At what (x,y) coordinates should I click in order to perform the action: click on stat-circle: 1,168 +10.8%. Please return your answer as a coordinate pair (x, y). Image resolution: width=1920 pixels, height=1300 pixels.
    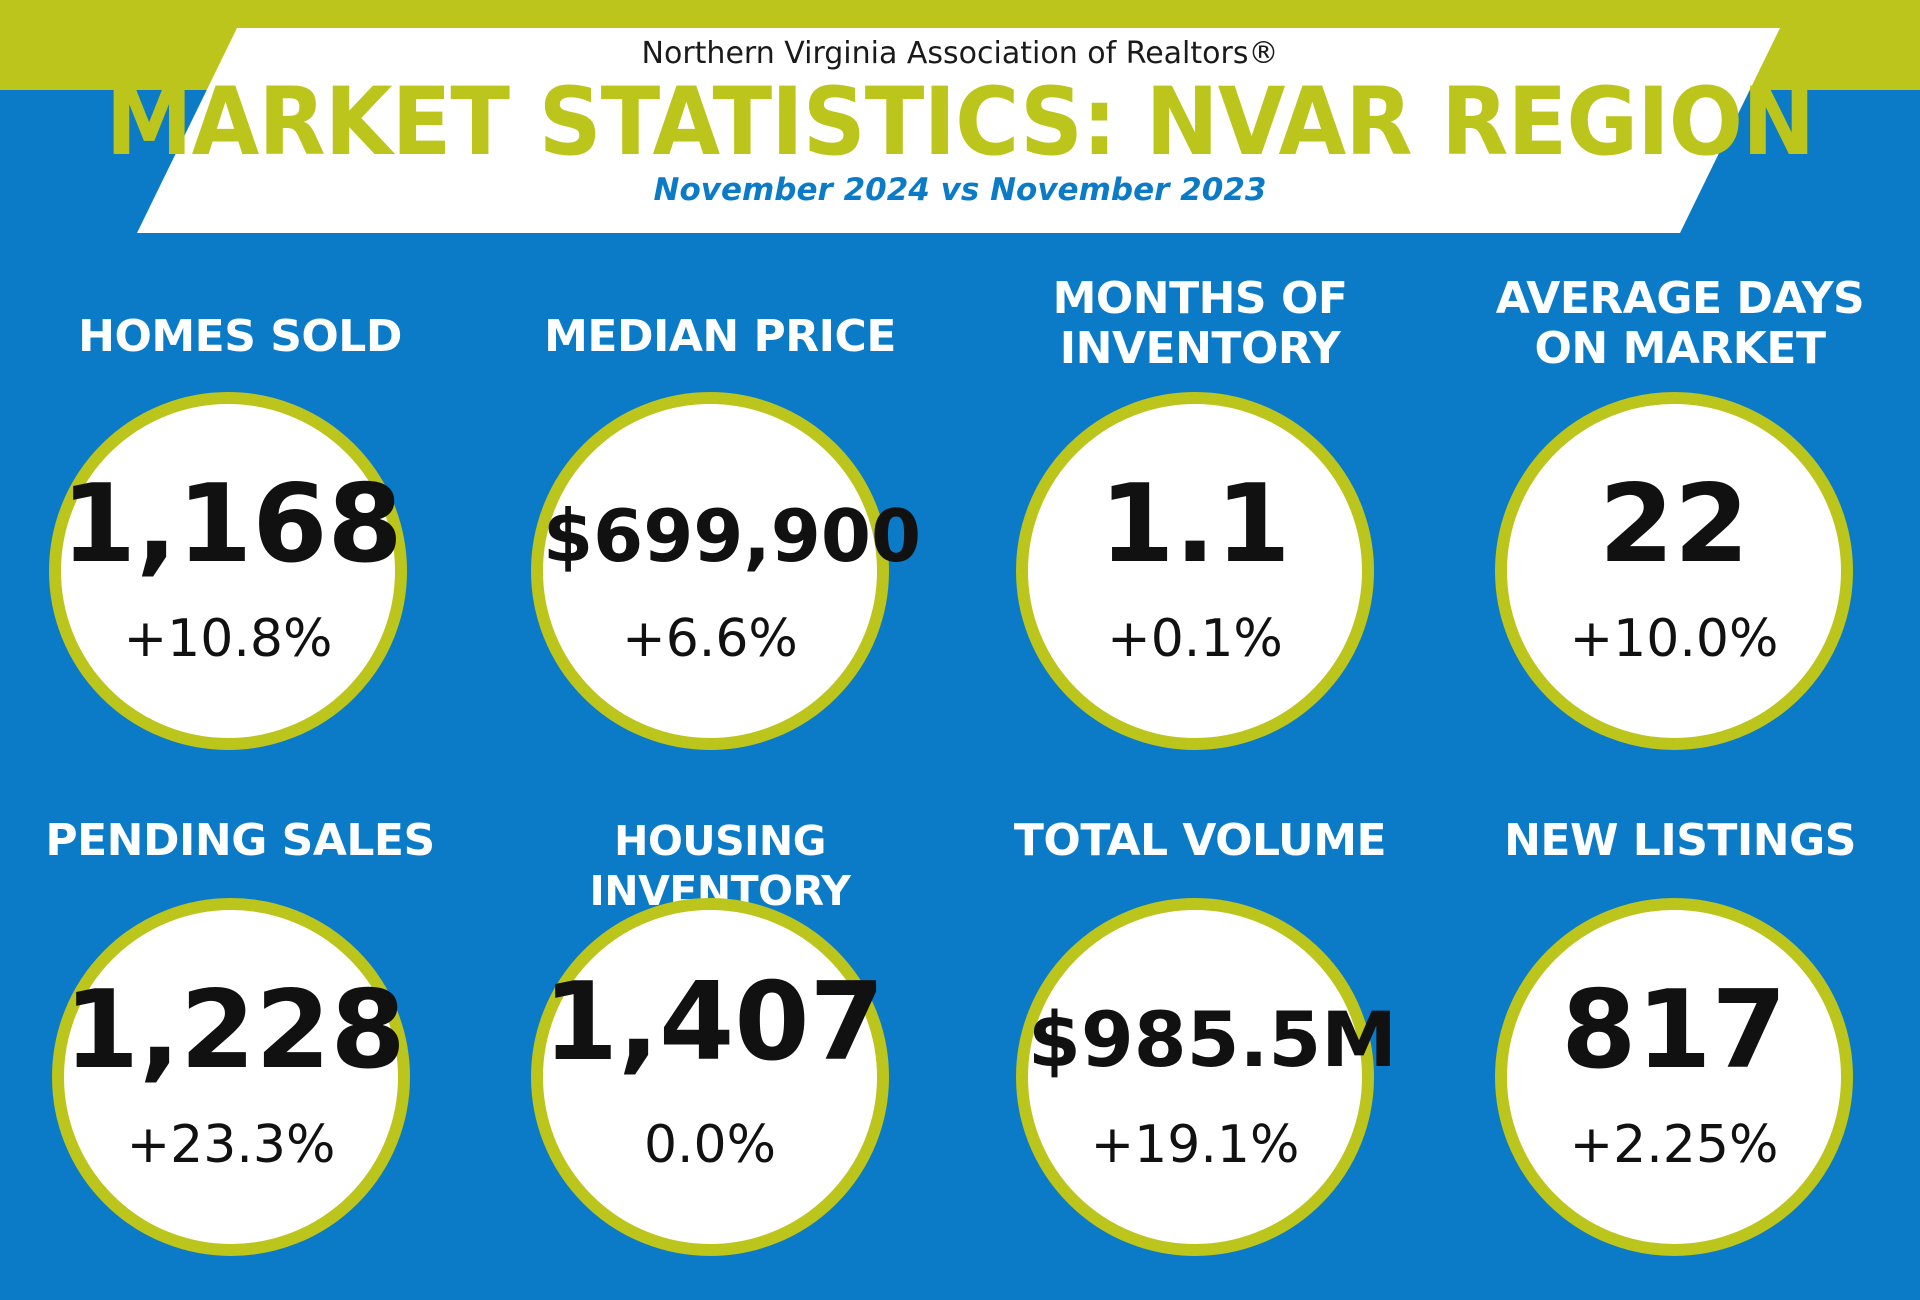
    Looking at the image, I should click on (228, 571).